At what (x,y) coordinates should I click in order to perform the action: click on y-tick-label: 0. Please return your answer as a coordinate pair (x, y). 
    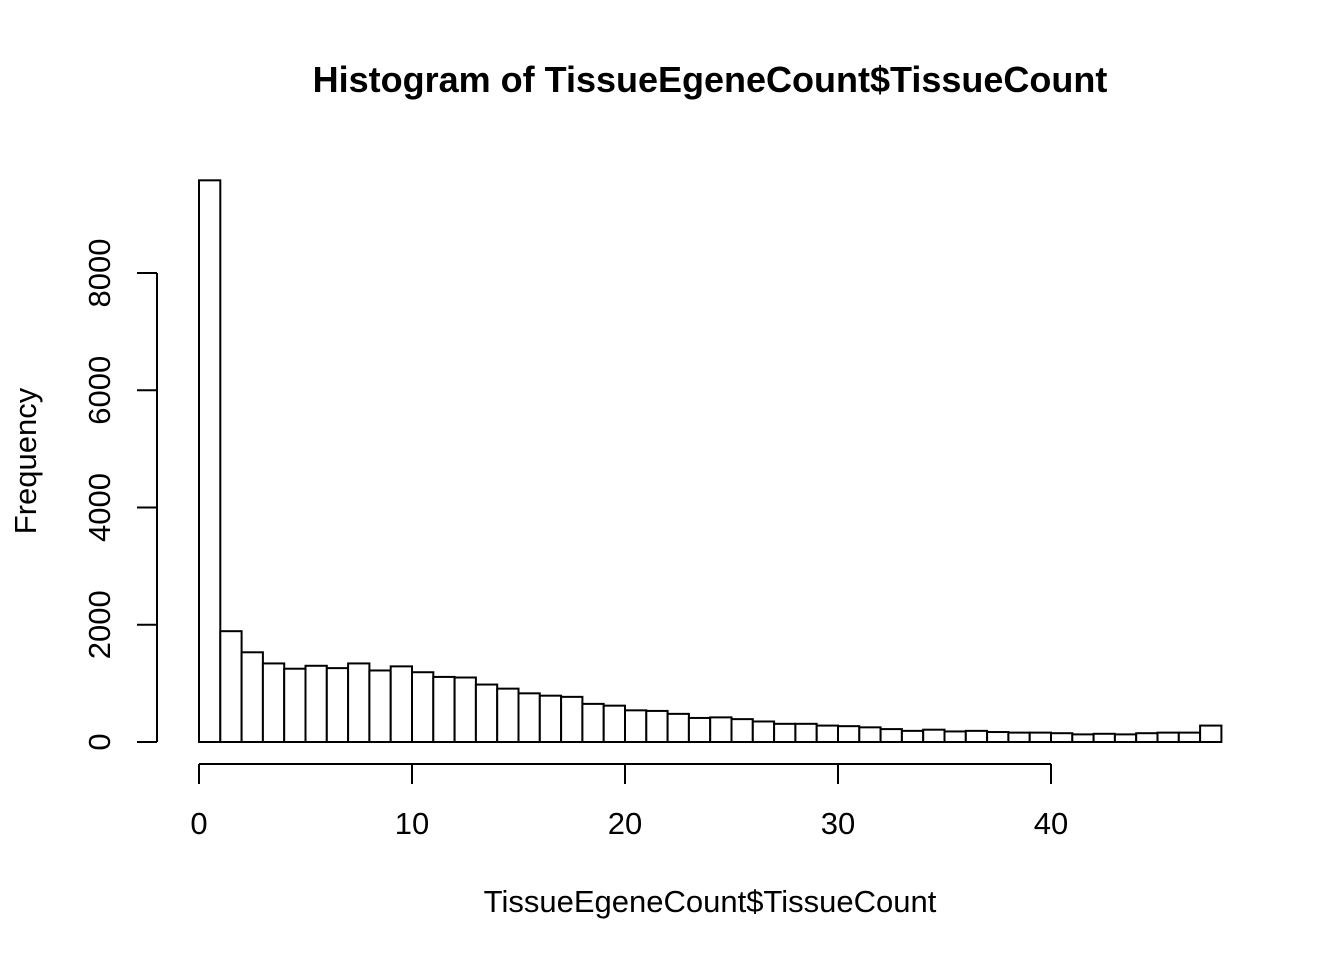
    Looking at the image, I should click on (99, 741).